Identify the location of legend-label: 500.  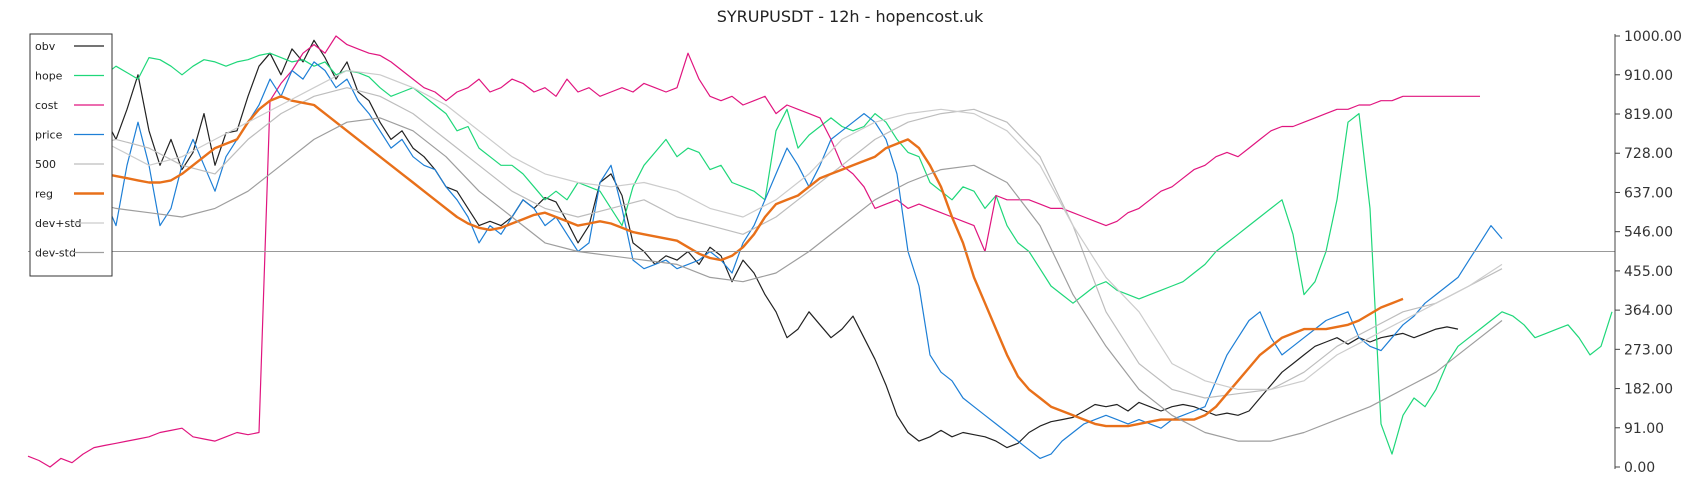
(45, 164).